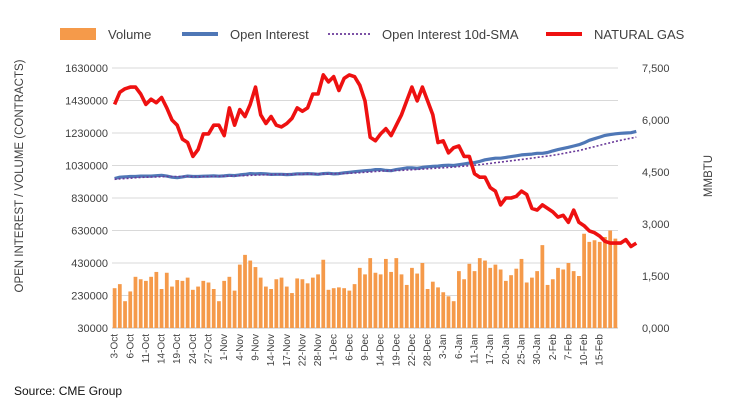 This screenshot has height=417, width=733. What do you see at coordinates (443, 346) in the screenshot?
I see `x-tick-label: 3-Jan` at bounding box center [443, 346].